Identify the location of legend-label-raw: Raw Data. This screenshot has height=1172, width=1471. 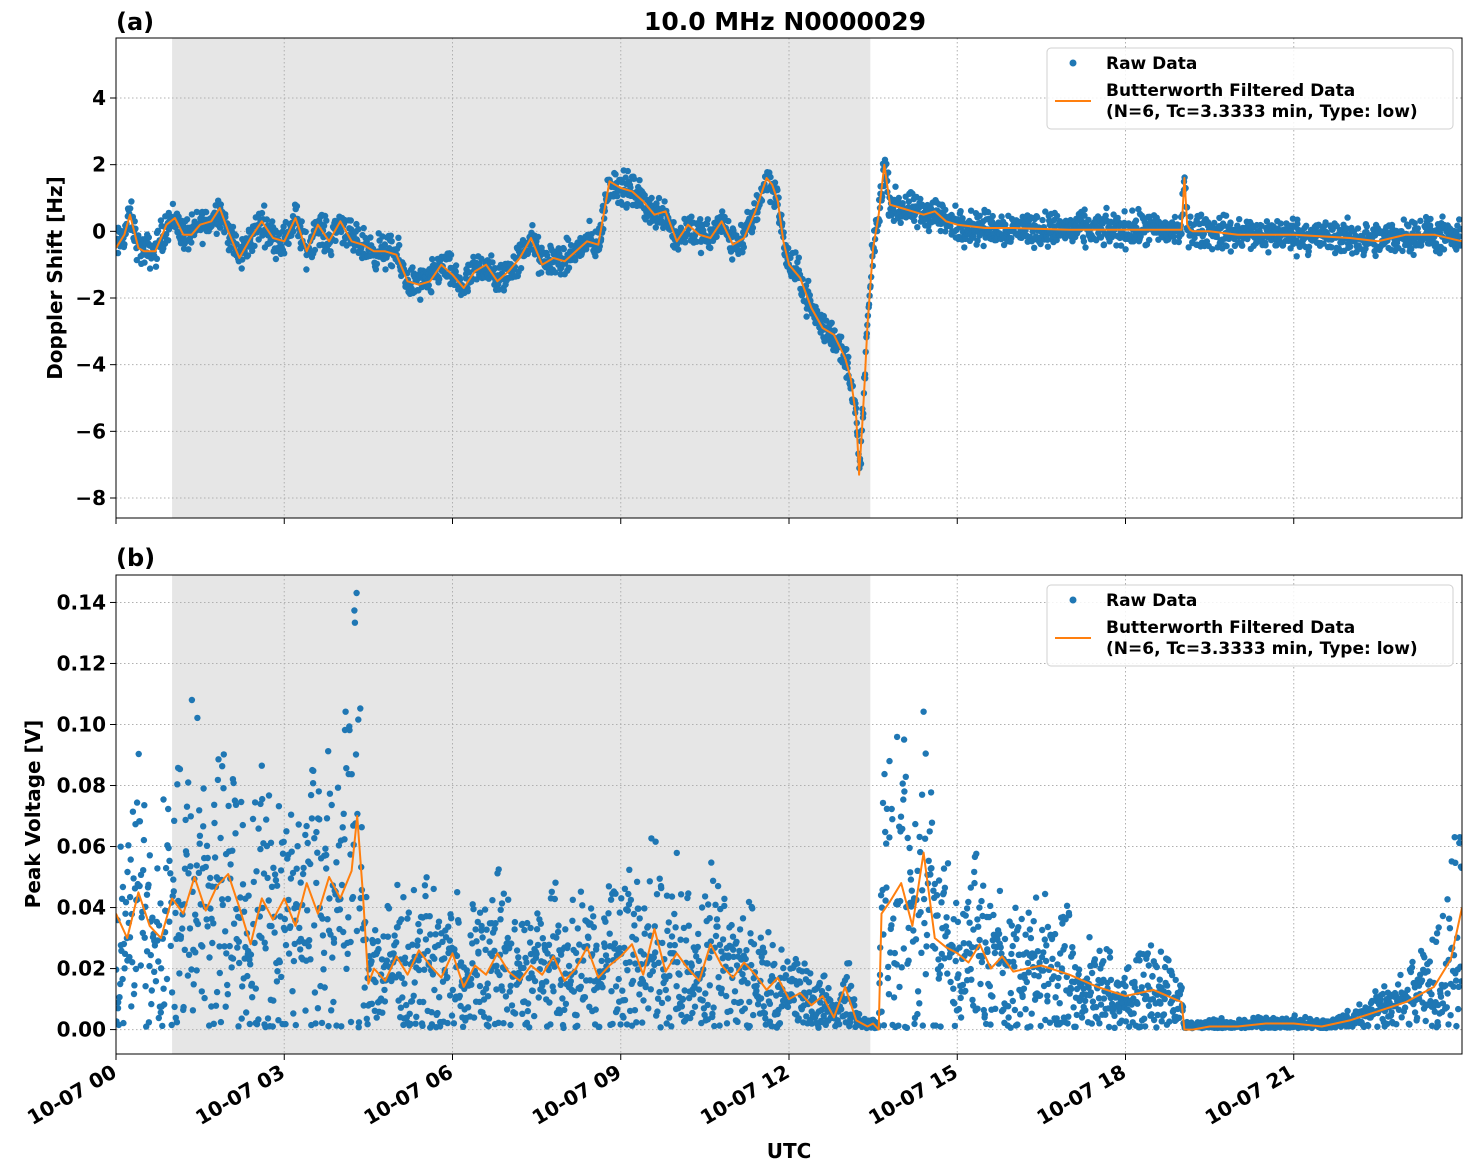
(1151, 64).